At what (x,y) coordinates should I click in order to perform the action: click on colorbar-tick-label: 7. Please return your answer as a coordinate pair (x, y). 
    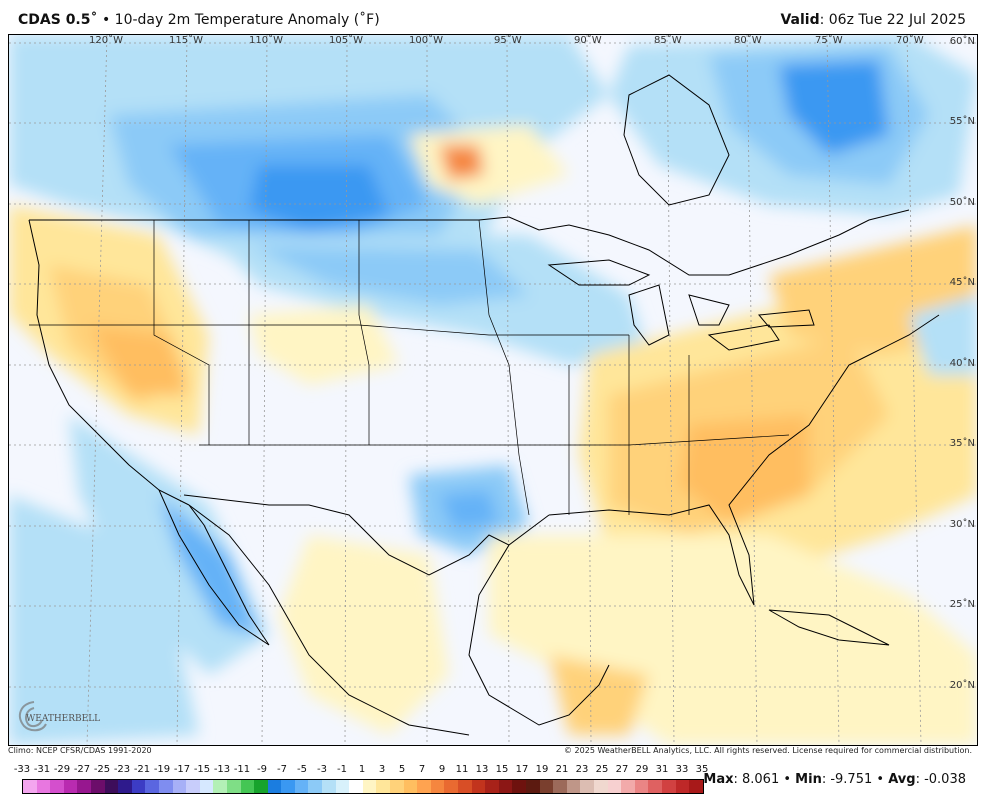
    Looking at the image, I should click on (422, 769).